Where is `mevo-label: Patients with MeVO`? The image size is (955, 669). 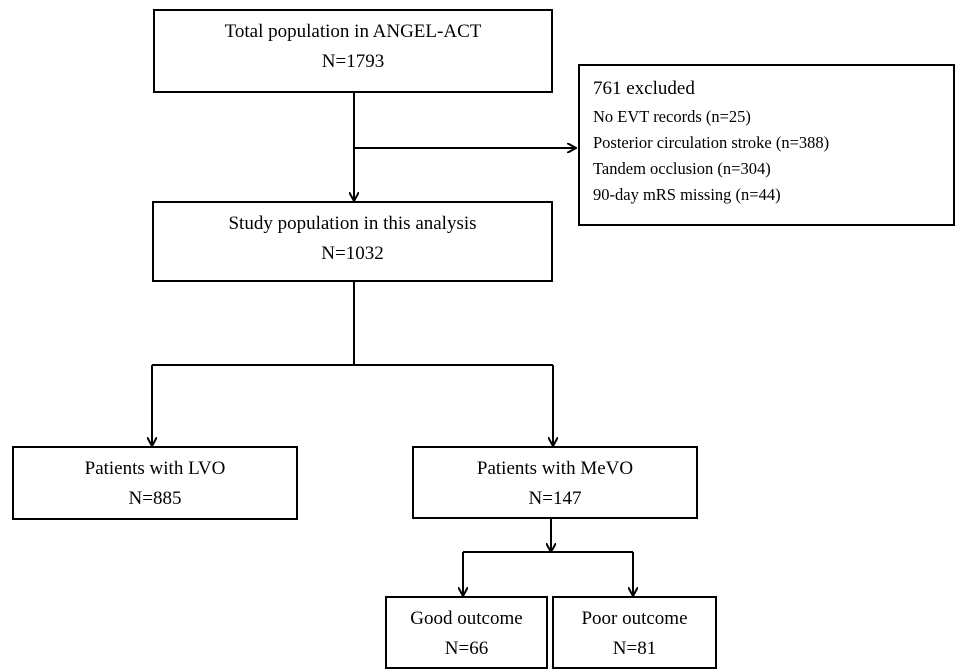 mevo-label: Patients with MeVO is located at coordinates (555, 468).